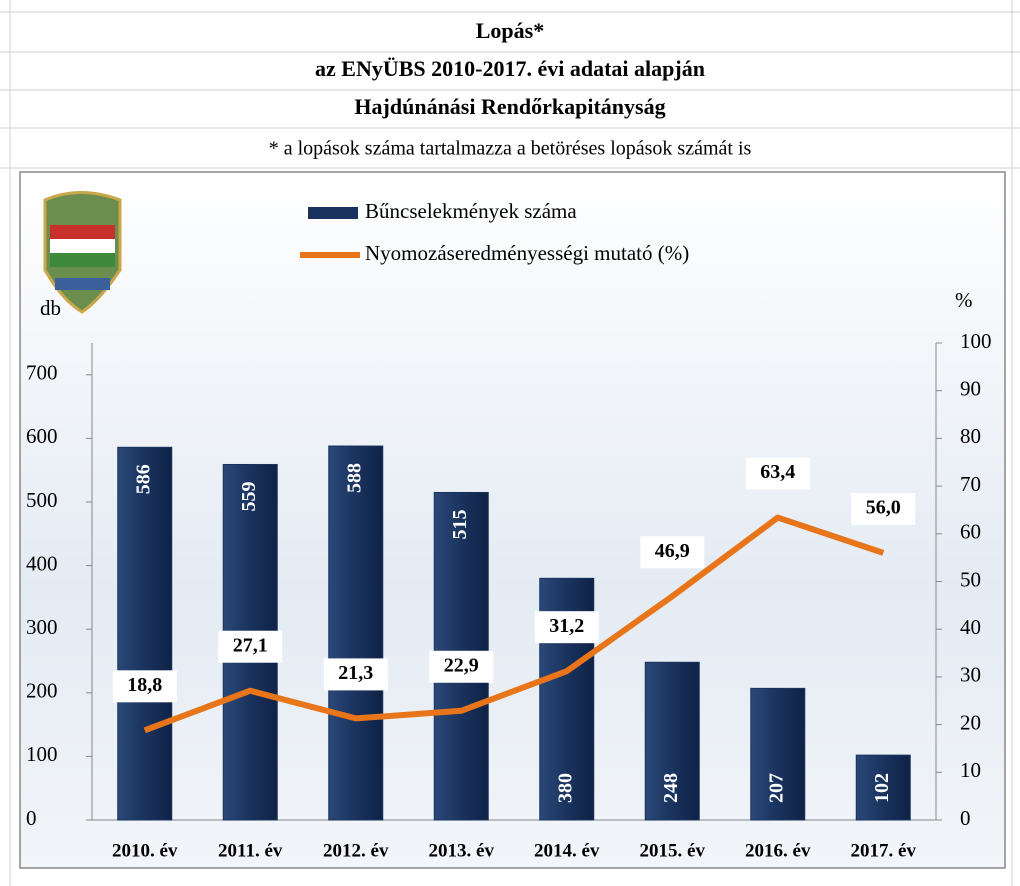 The image size is (1020, 886). What do you see at coordinates (31, 818) in the screenshot?
I see `y-tick-label: 0` at bounding box center [31, 818].